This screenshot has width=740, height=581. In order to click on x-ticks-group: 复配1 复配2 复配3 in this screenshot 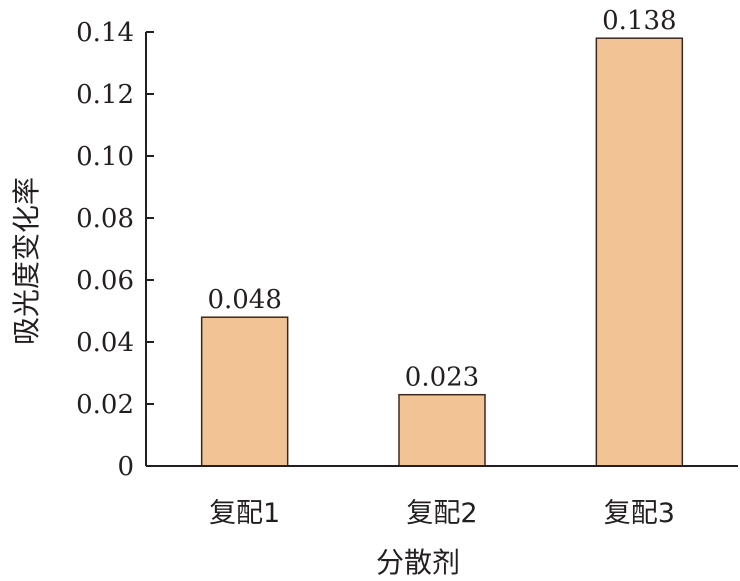, I will do `click(442, 513)`.